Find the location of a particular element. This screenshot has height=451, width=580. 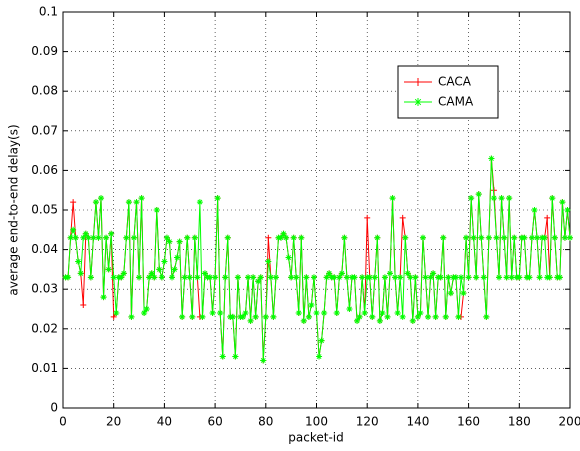

x-tick-label: 80 is located at coordinates (265, 422).